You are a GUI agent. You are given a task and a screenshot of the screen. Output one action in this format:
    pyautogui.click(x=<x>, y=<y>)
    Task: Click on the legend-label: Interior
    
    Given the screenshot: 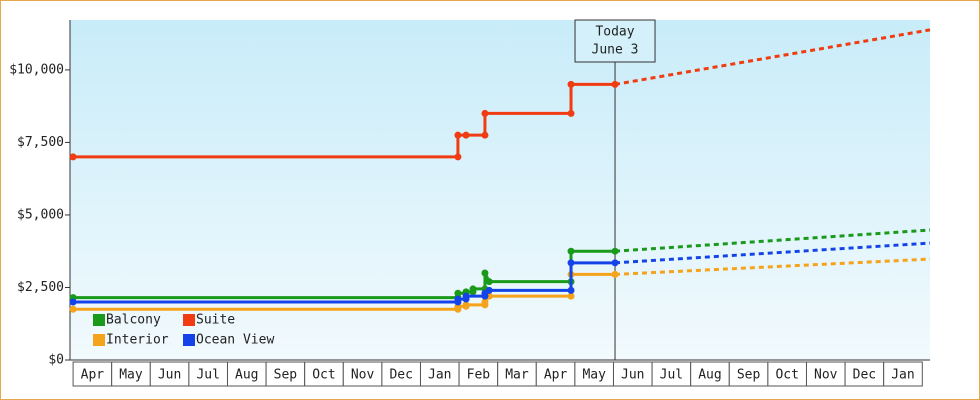 What is the action you would take?
    pyautogui.click(x=137, y=340)
    